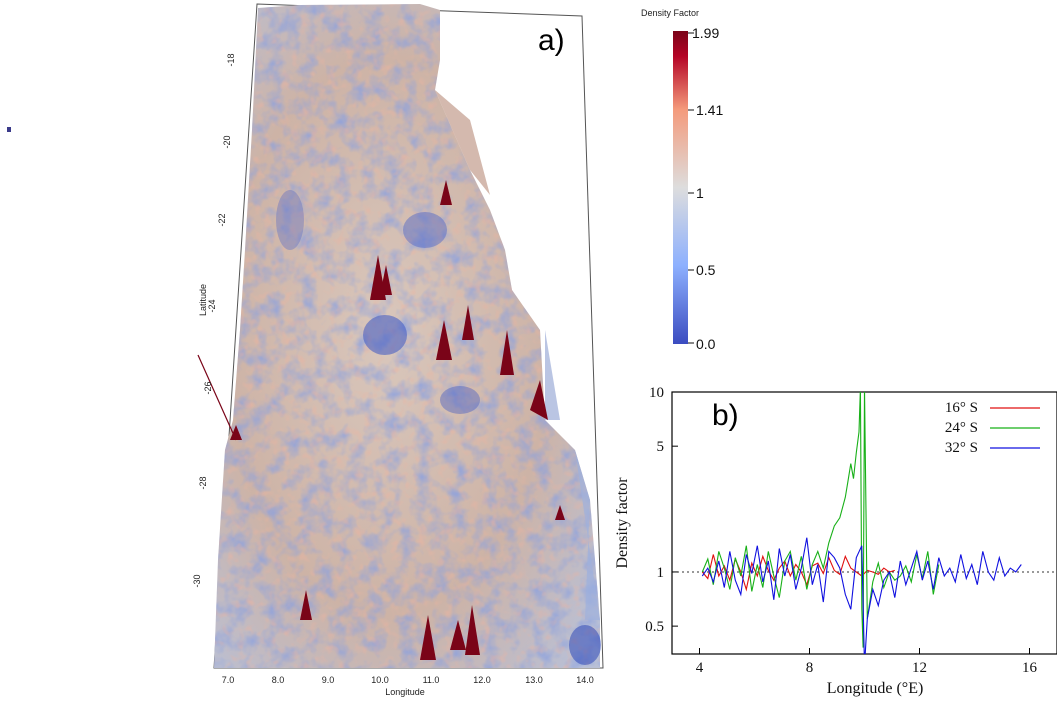 The width and height of the screenshot is (1057, 715). What do you see at coordinates (725, 415) in the screenshot?
I see `panel-b-label: b)` at bounding box center [725, 415].